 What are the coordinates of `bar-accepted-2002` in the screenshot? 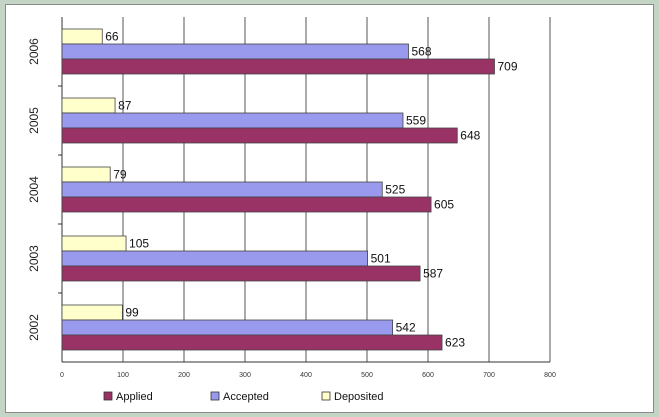 It's located at (227, 327).